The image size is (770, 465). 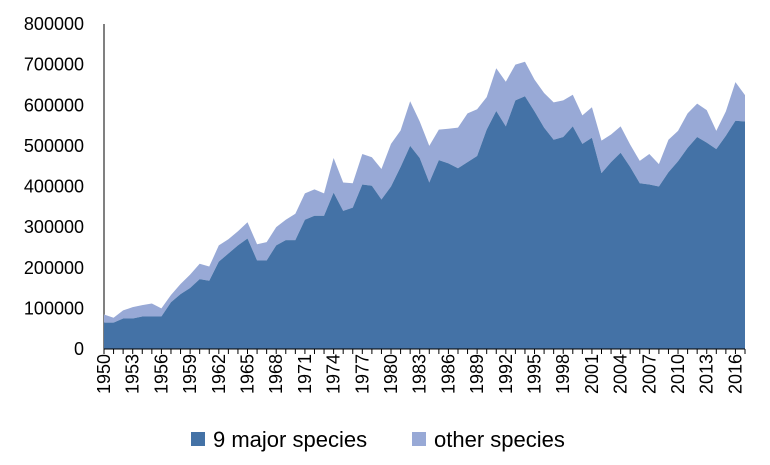 I want to click on x-tick-label: 1995, so click(x=535, y=374).